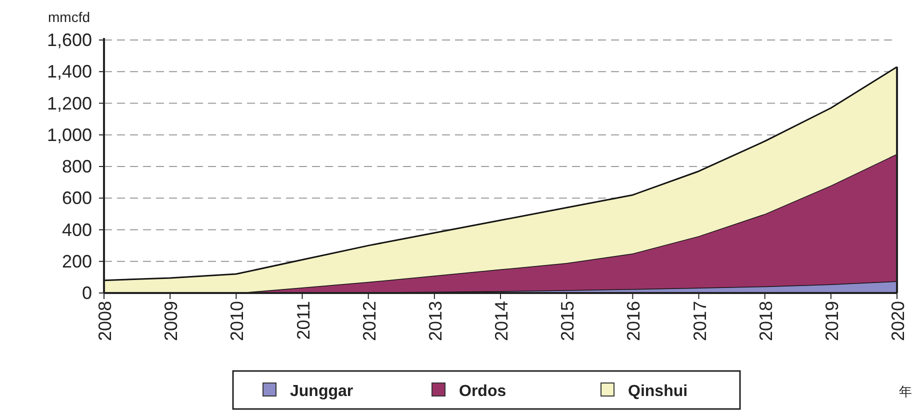 The image size is (913, 412). I want to click on y-tick-label: 1,200, so click(69, 103).